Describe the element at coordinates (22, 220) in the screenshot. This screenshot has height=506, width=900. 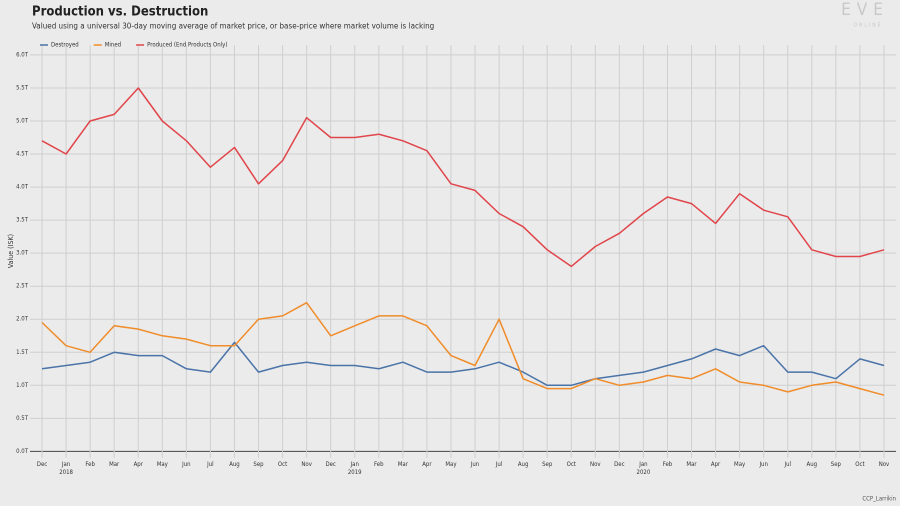
I see `y-tick-label: 3.5T` at that location.